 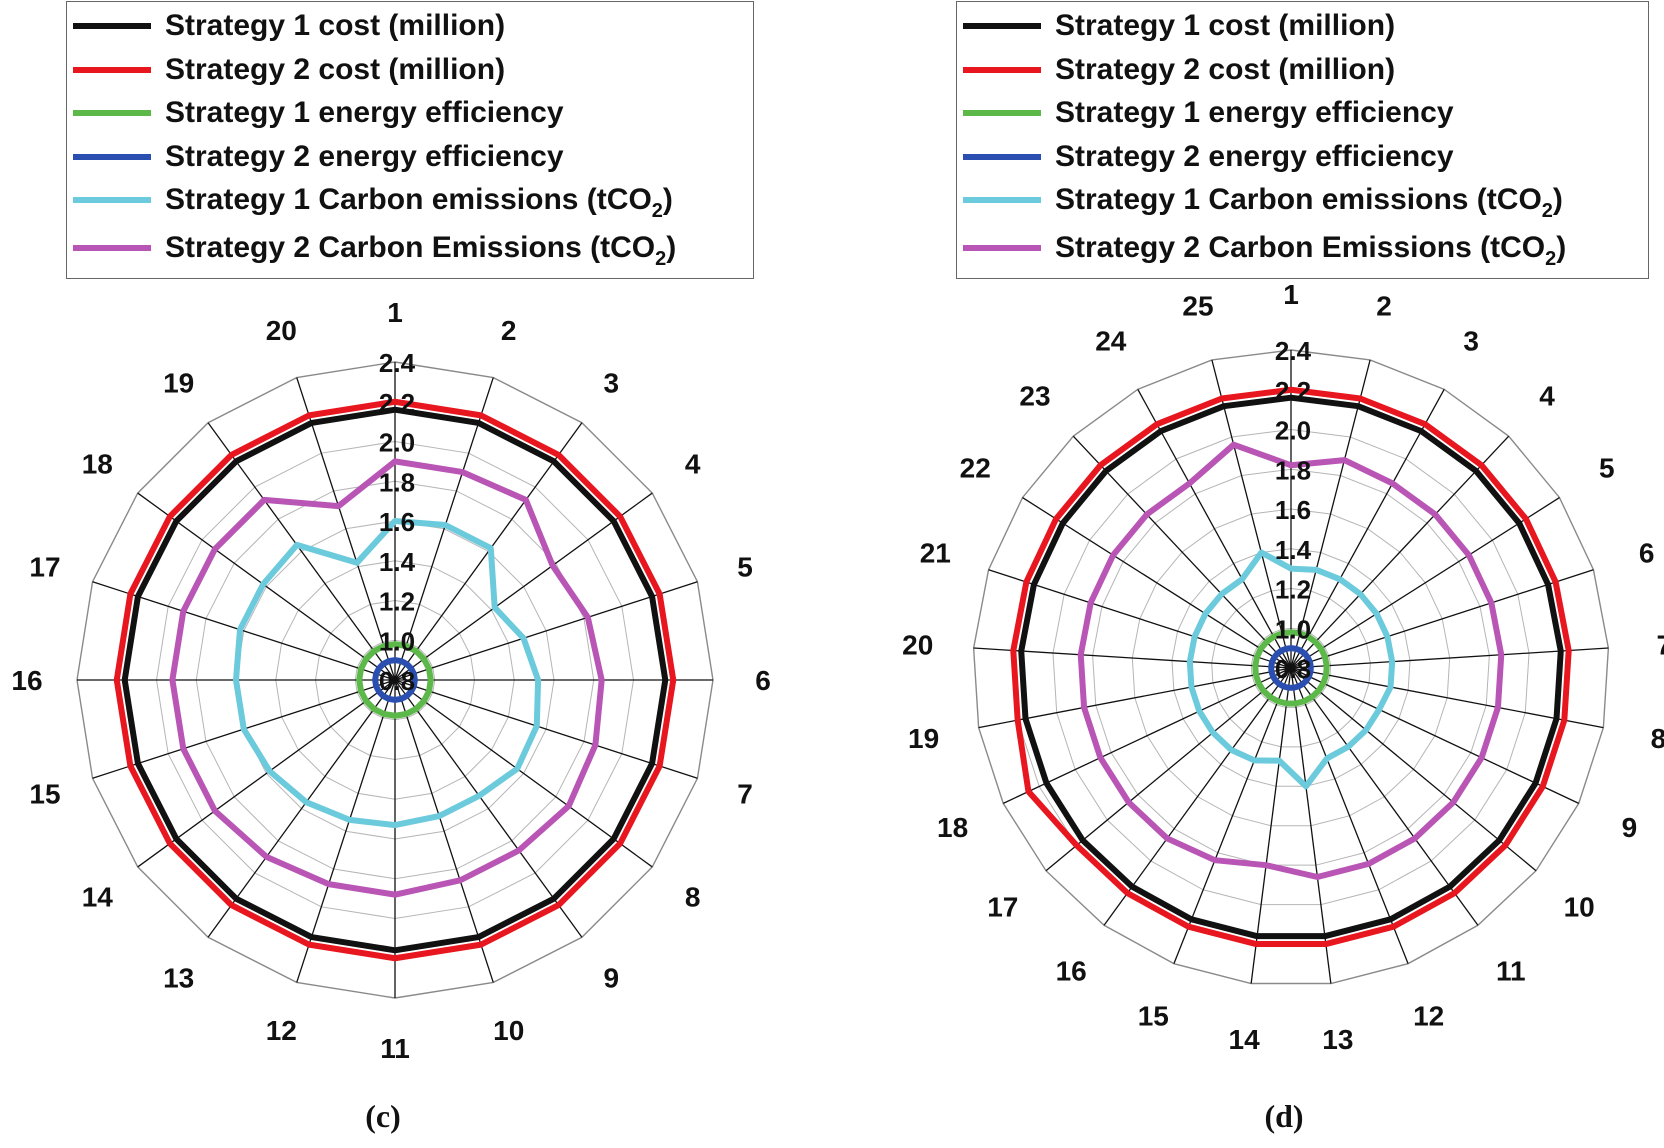 What do you see at coordinates (395, 1048) in the screenshot?
I see `category-label: 11` at bounding box center [395, 1048].